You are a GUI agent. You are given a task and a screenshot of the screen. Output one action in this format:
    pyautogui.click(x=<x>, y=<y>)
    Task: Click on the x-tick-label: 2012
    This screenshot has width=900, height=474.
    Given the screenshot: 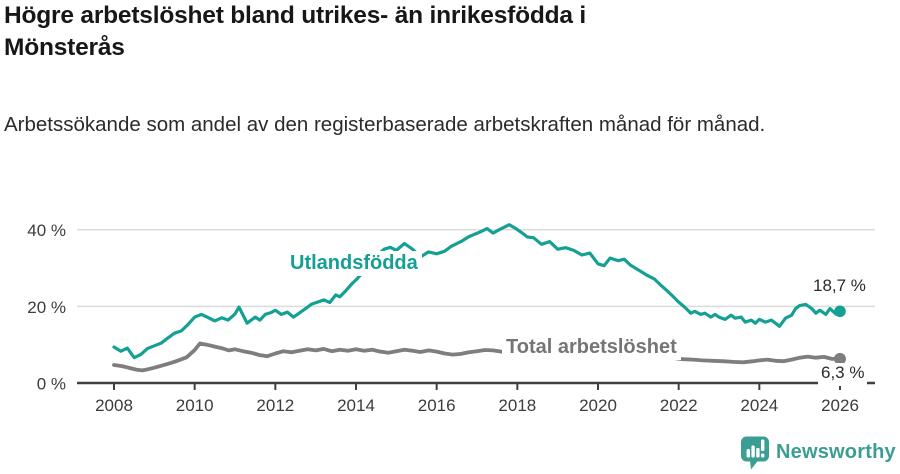 What is the action you would take?
    pyautogui.click(x=275, y=405)
    